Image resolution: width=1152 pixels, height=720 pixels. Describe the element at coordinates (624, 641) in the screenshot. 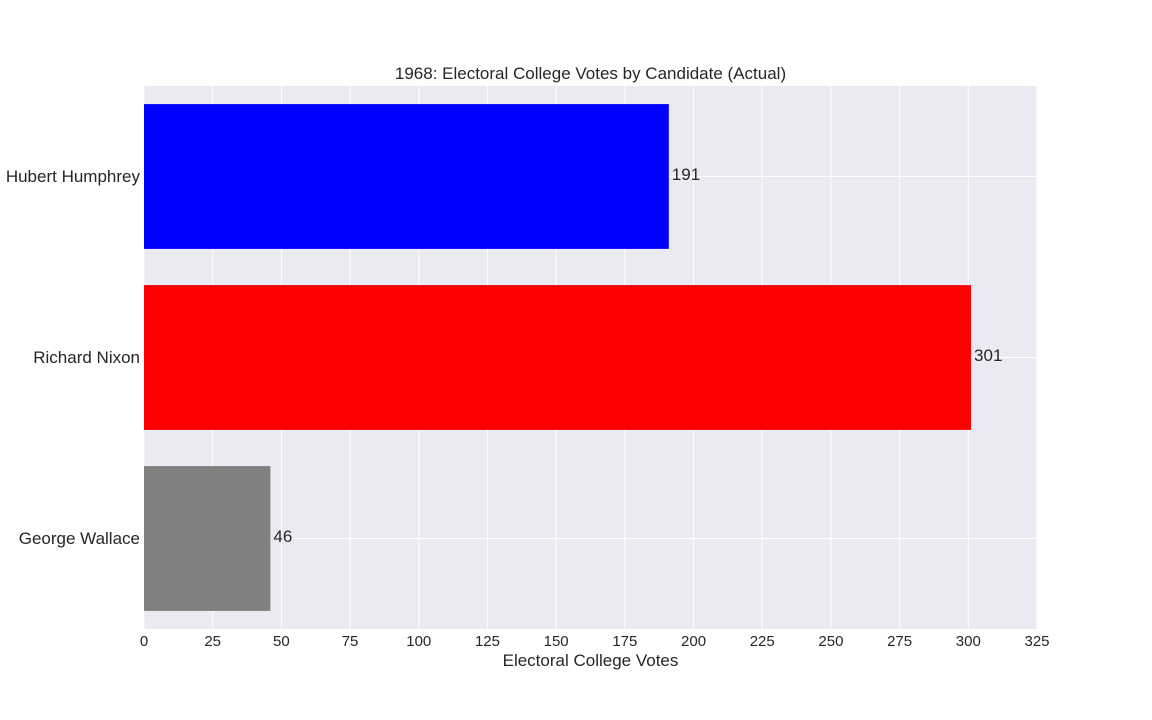

I see `x-tick-label: 175` at that location.